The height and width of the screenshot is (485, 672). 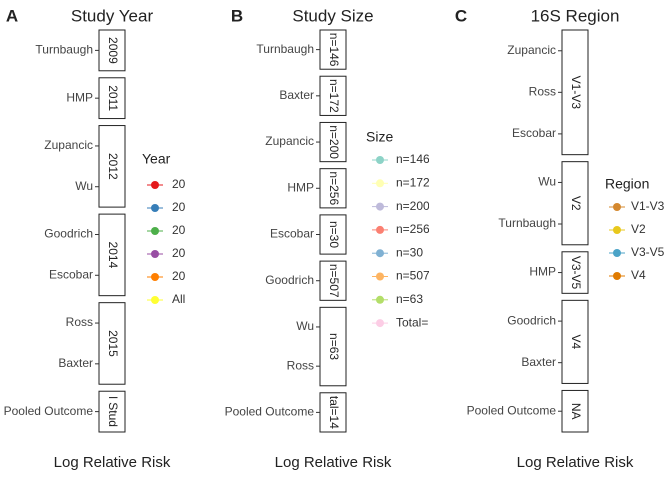 I want to click on legend-label: n=63, so click(x=409, y=299).